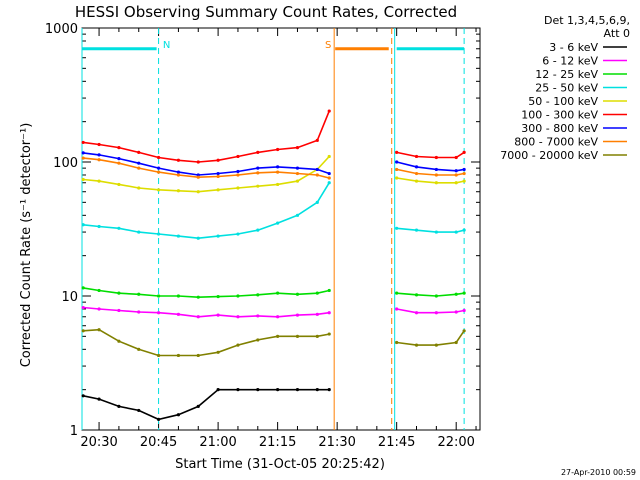 This screenshot has height=480, width=640. I want to click on y-tick-label: 1, so click(74, 431).